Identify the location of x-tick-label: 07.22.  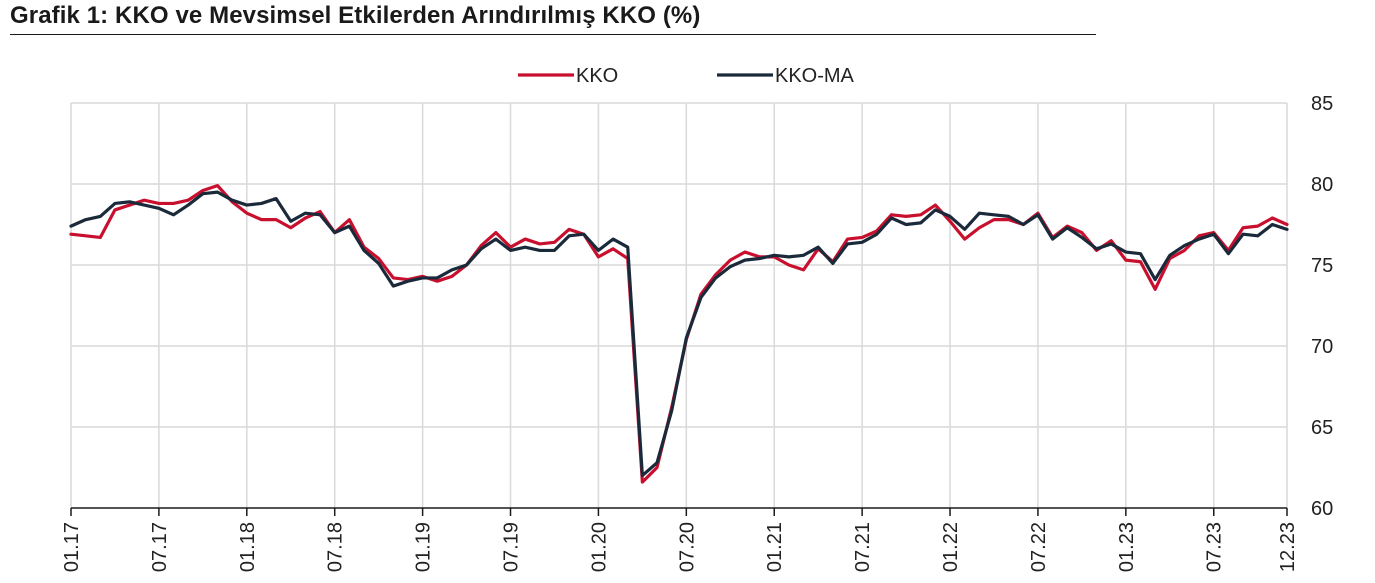
(1039, 547).